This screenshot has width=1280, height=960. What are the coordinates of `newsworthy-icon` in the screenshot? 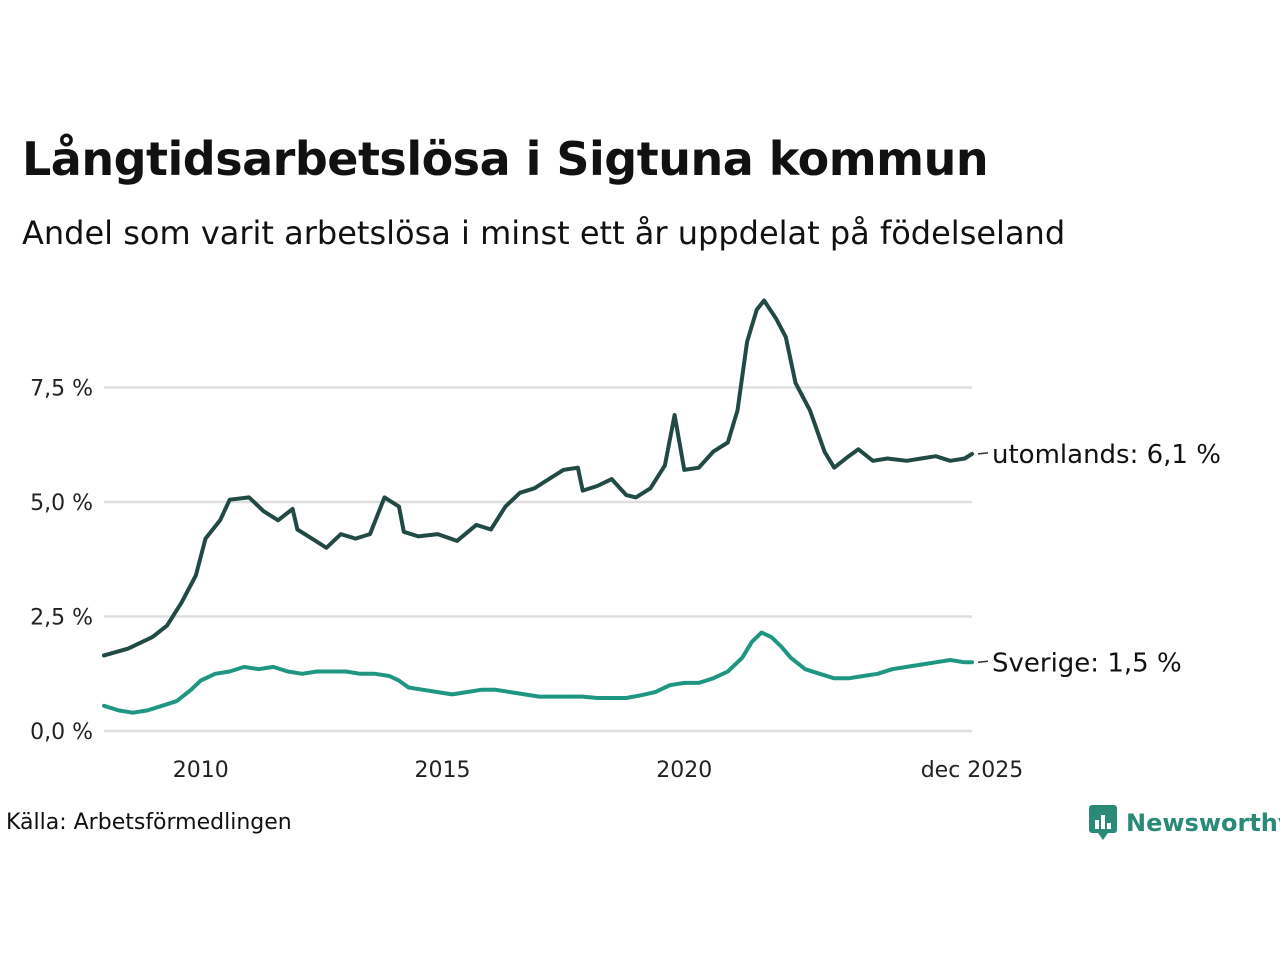 It's located at (1103, 822).